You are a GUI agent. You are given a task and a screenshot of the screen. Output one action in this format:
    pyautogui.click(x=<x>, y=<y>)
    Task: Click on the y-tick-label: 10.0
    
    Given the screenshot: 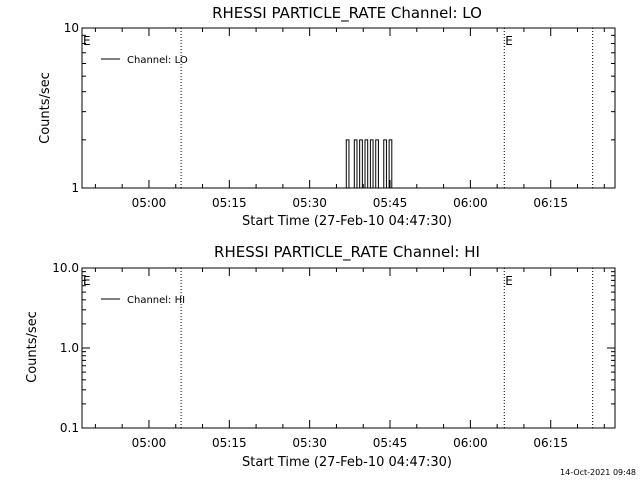 What is the action you would take?
    pyautogui.click(x=65, y=268)
    